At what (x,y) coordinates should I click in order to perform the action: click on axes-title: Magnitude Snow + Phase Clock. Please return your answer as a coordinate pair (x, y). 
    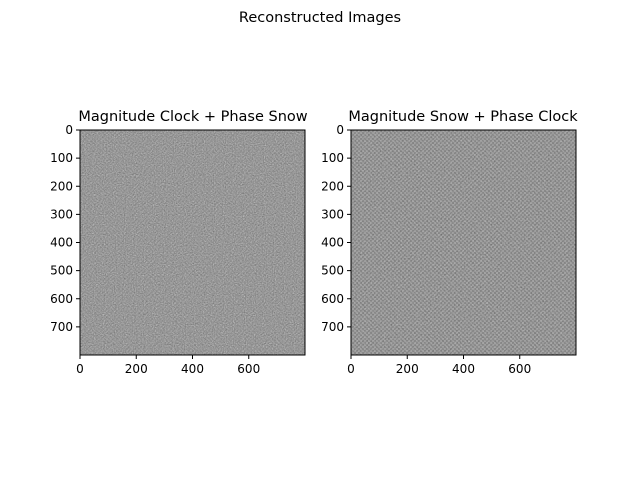
    Looking at the image, I should click on (463, 117).